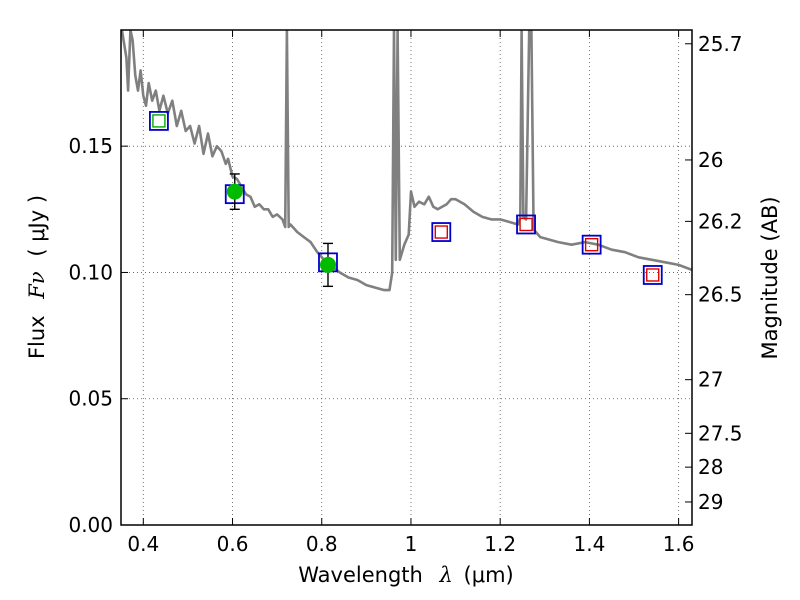 The image size is (800, 600). What do you see at coordinates (90, 399) in the screenshot?
I see `y-tick-label: 0.05` at bounding box center [90, 399].